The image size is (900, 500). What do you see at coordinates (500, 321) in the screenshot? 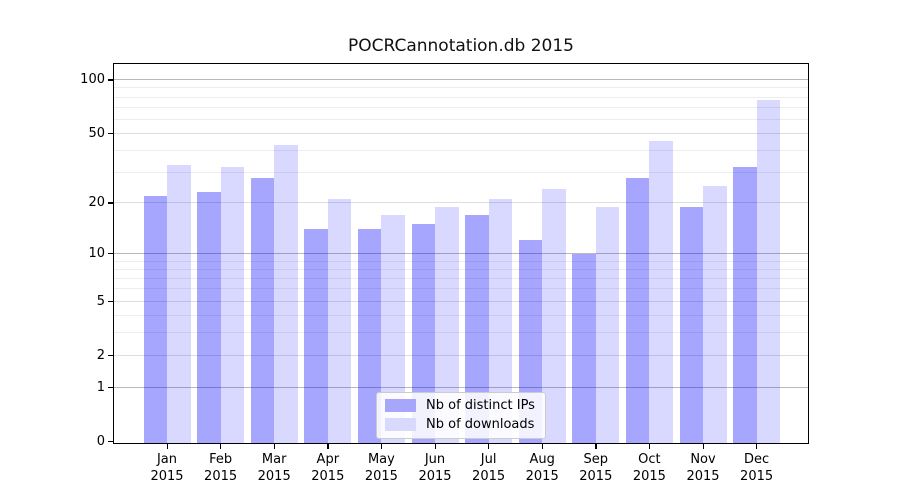
I see `bar-downloads-jul` at bounding box center [500, 321].